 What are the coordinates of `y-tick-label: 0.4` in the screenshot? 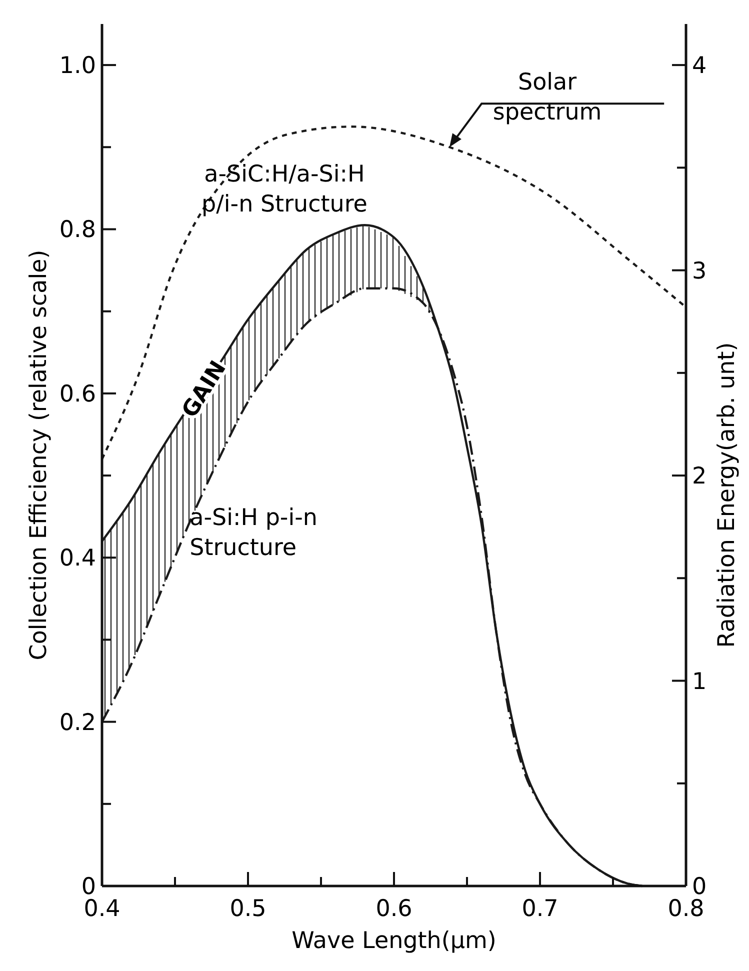 It's located at (77, 559).